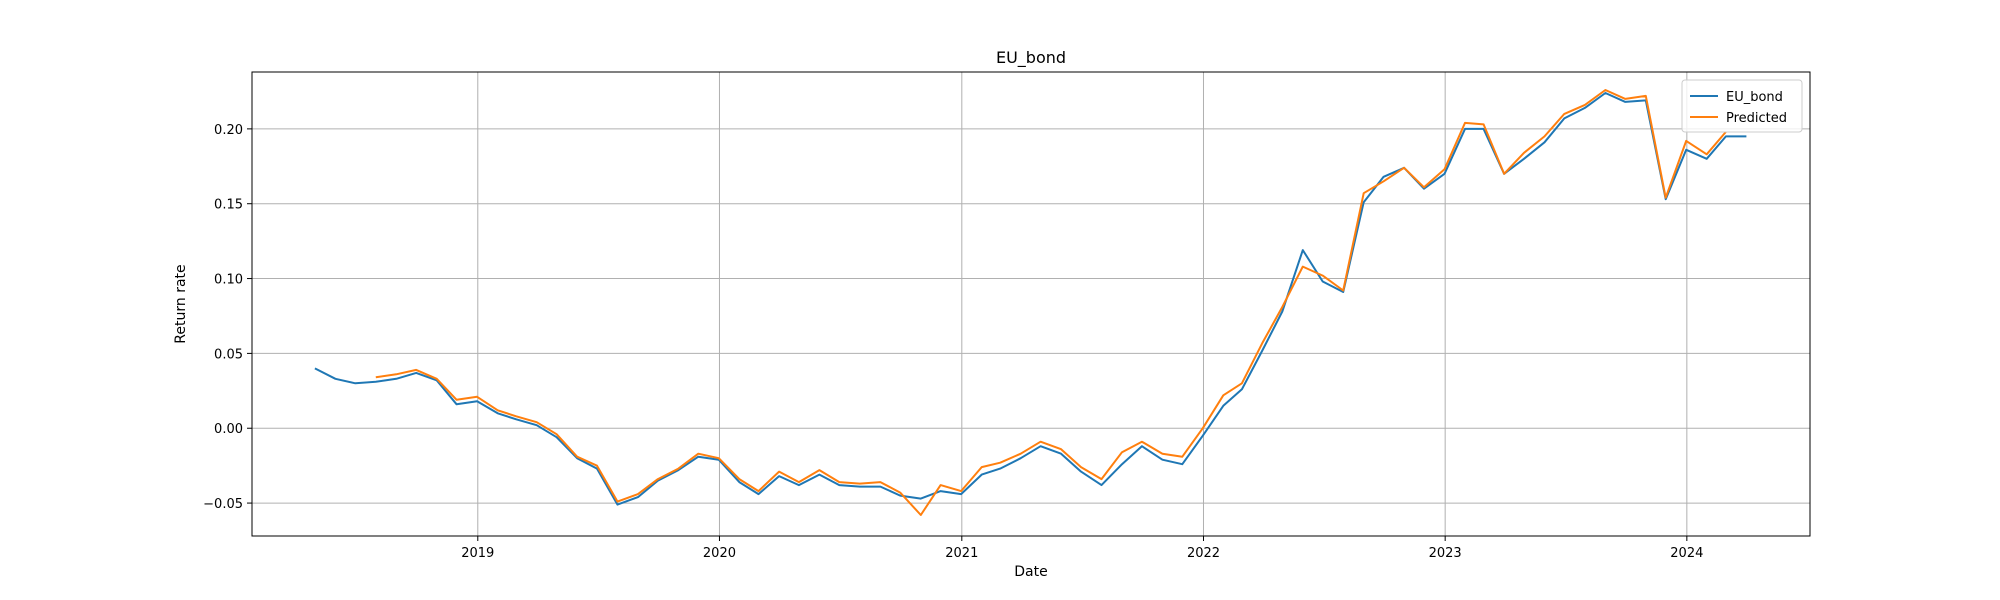 The width and height of the screenshot is (2000, 600). What do you see at coordinates (1030, 572) in the screenshot?
I see `x-axis-label: Date` at bounding box center [1030, 572].